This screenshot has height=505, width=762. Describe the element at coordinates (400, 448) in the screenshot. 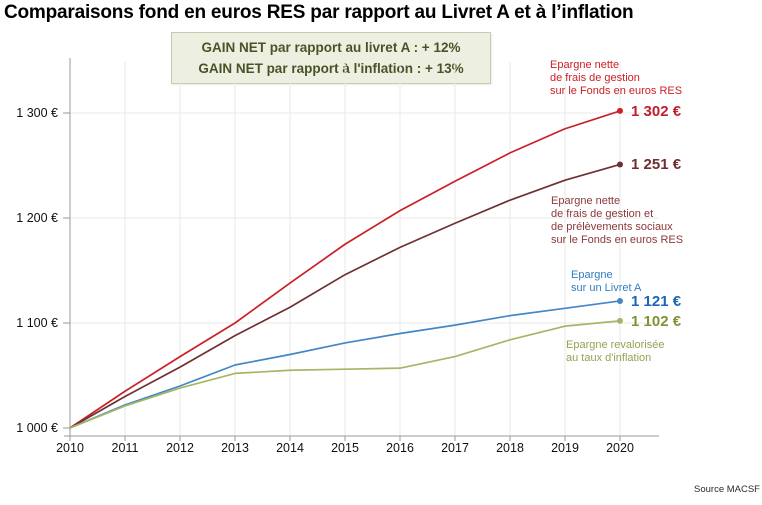

I see `x-tick-label: 2016` at that location.